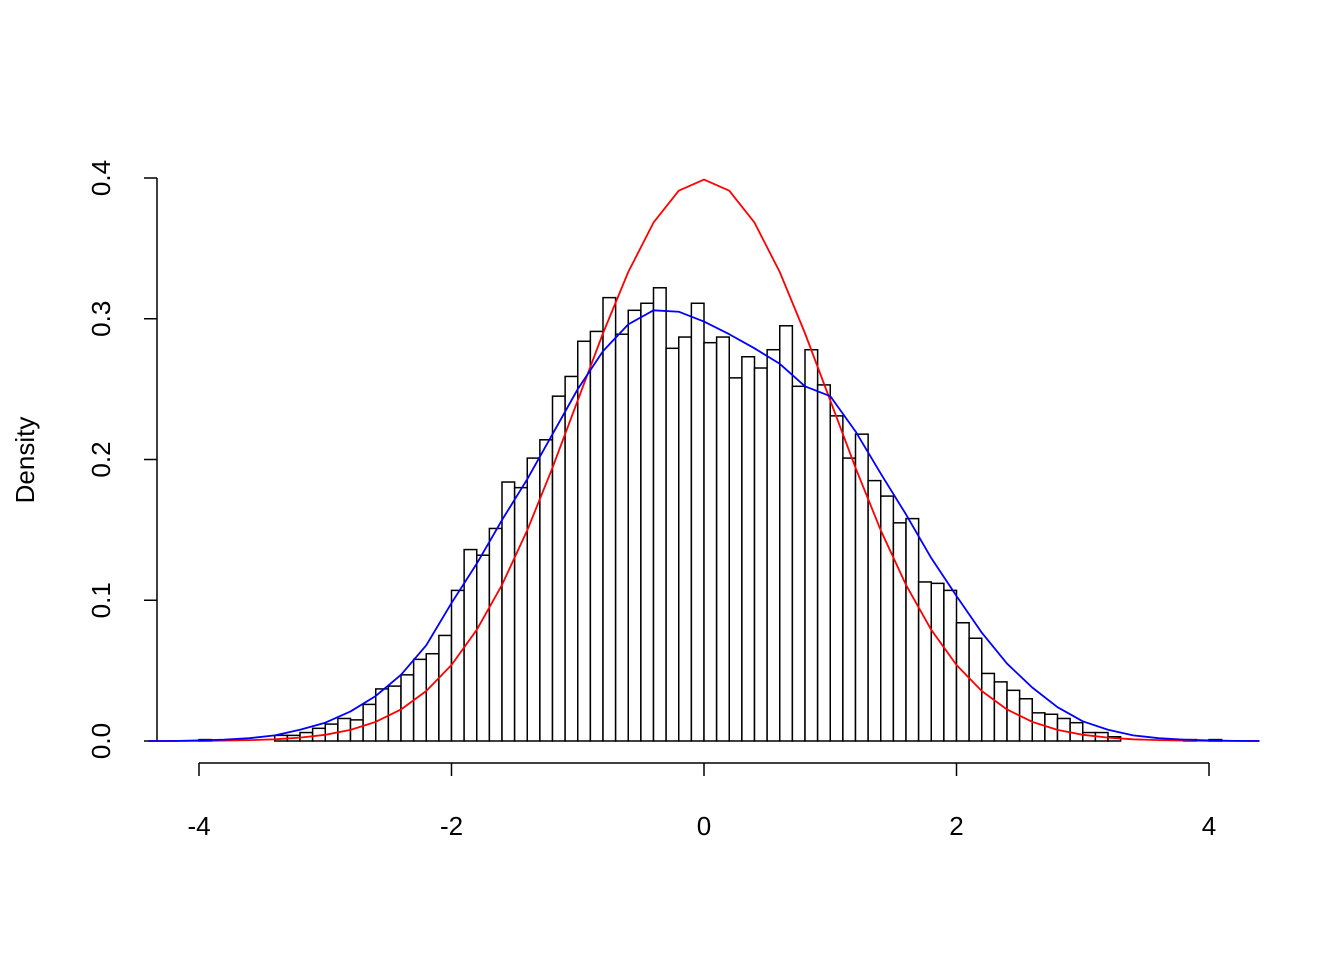 The width and height of the screenshot is (1344, 960). Describe the element at coordinates (101, 600) in the screenshot. I see `y-tick-label: 0.1` at that location.